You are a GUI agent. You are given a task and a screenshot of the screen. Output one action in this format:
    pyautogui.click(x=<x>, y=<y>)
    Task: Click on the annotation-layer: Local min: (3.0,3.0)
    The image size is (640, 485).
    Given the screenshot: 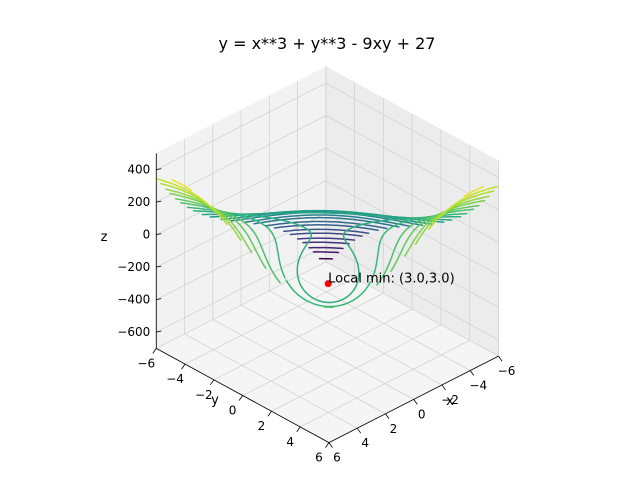 What is the action you would take?
    pyautogui.click(x=390, y=280)
    